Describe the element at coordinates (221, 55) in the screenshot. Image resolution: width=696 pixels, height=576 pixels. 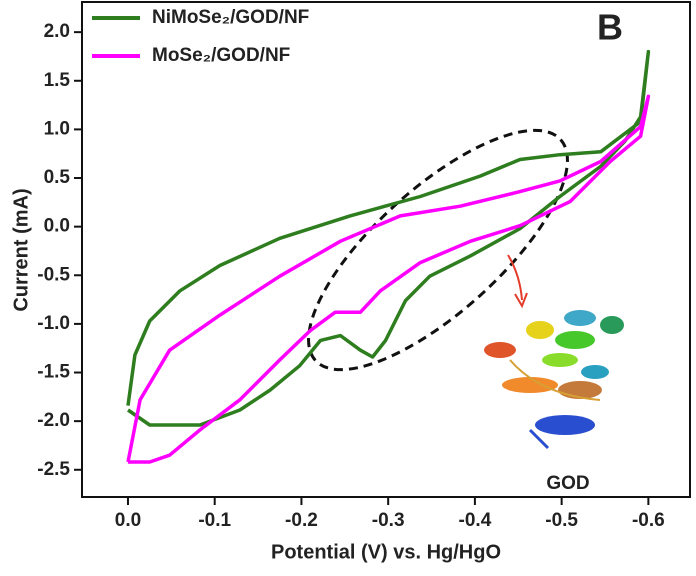
I see `legend-label: MoSe₂/GOD/NF` at that location.